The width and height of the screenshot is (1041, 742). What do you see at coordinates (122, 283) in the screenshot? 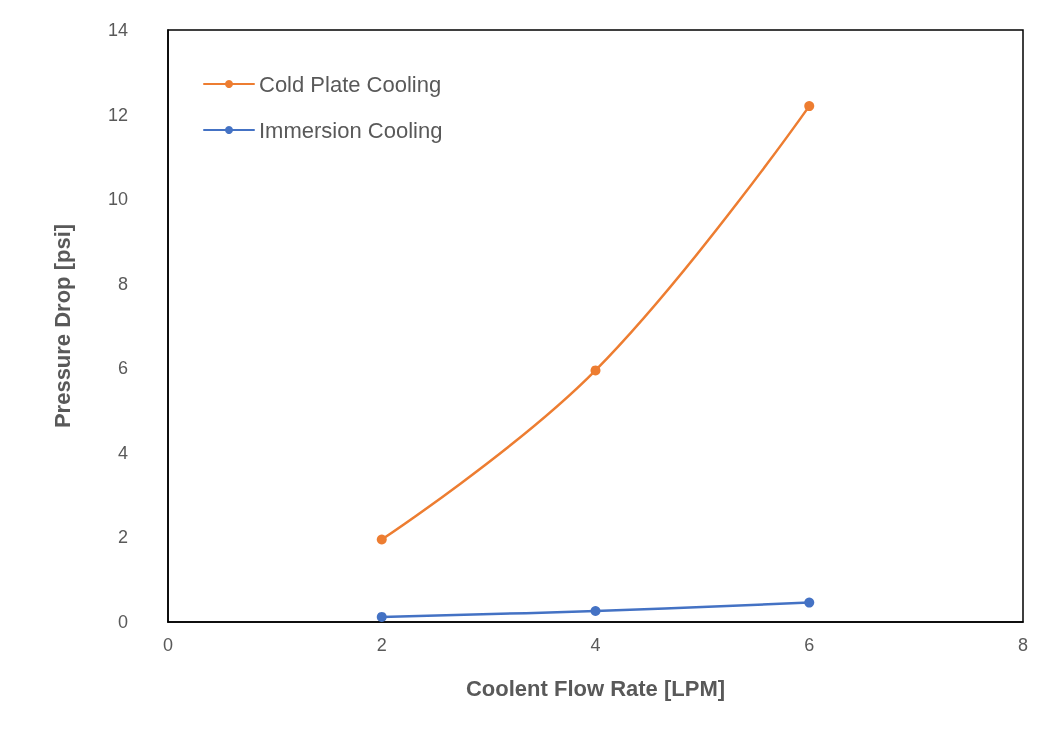
I see `y-tick-label: 8` at bounding box center [122, 283].